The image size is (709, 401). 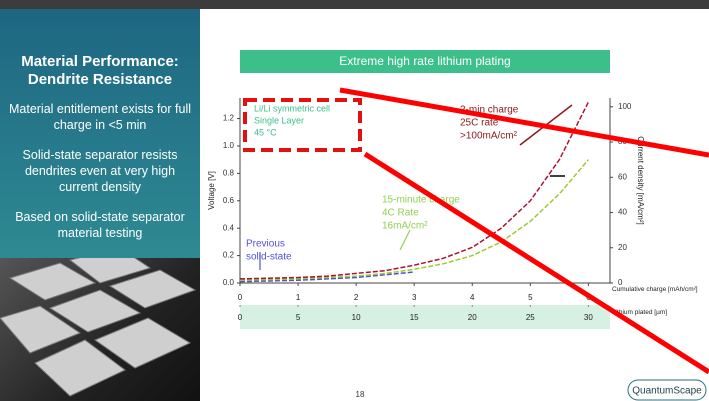 I want to click on logo: QuantumScape, so click(x=667, y=391).